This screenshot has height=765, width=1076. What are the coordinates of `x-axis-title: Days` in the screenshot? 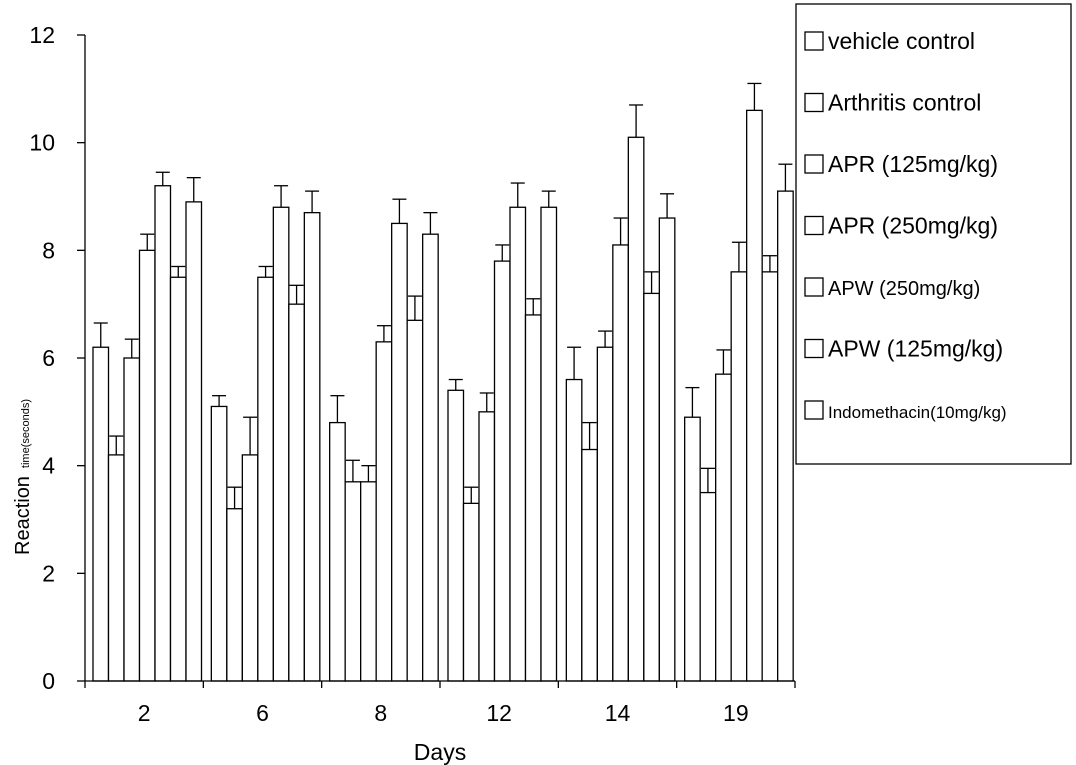 It's located at (440, 752).